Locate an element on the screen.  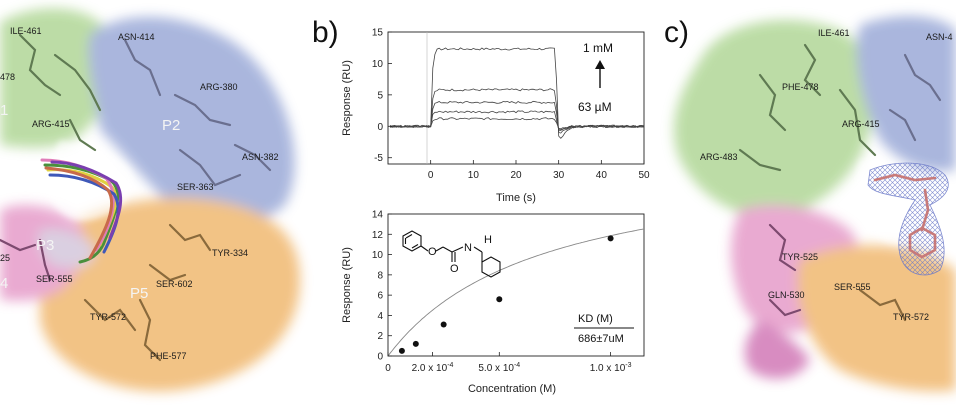
p5-sticks is located at coordinates (147, 292).